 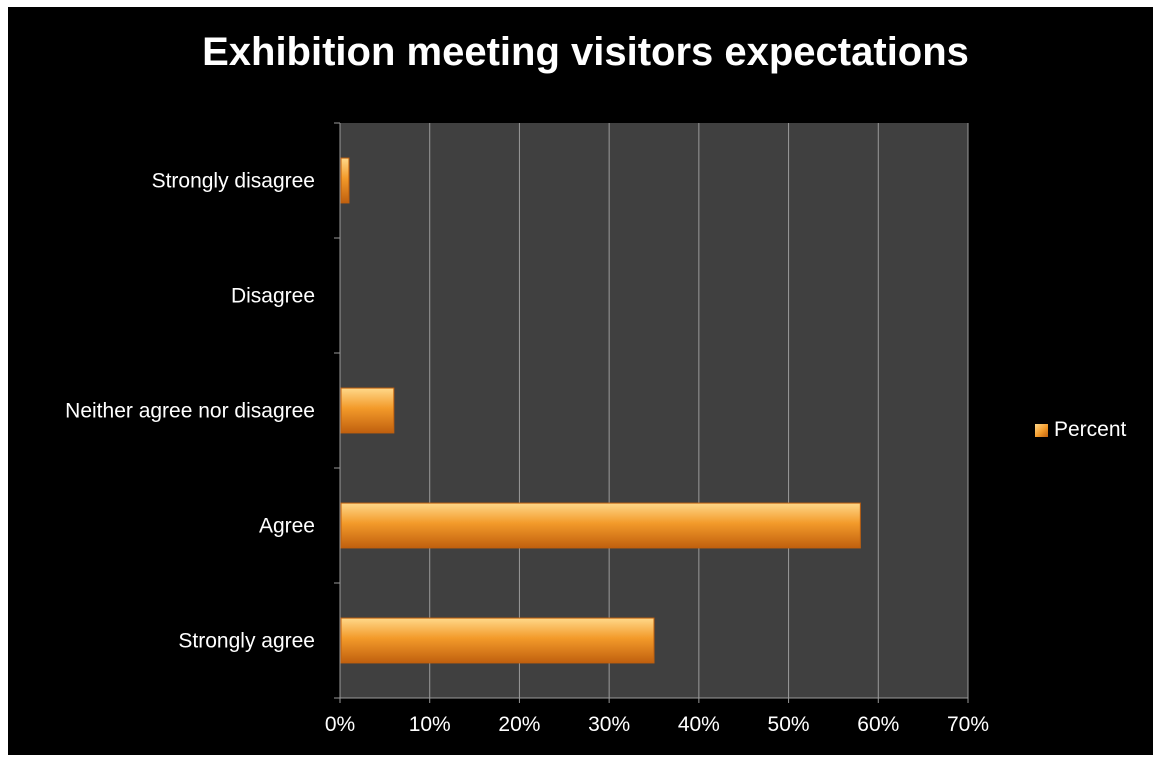 What do you see at coordinates (789, 724) in the screenshot?
I see `x-tick-label: 50%` at bounding box center [789, 724].